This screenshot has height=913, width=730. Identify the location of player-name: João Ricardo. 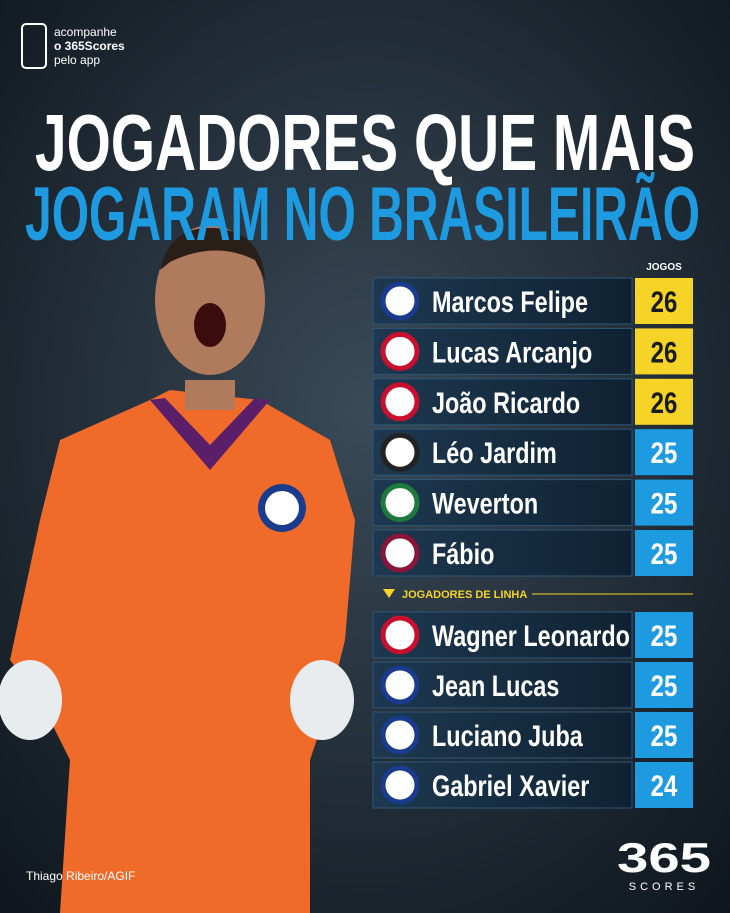
(506, 402).